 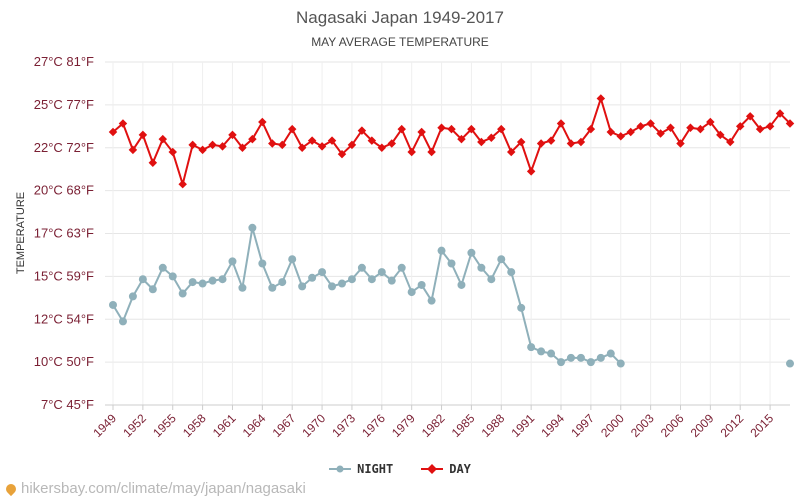 I want to click on legend-item-night: NIGHT, so click(x=361, y=469).